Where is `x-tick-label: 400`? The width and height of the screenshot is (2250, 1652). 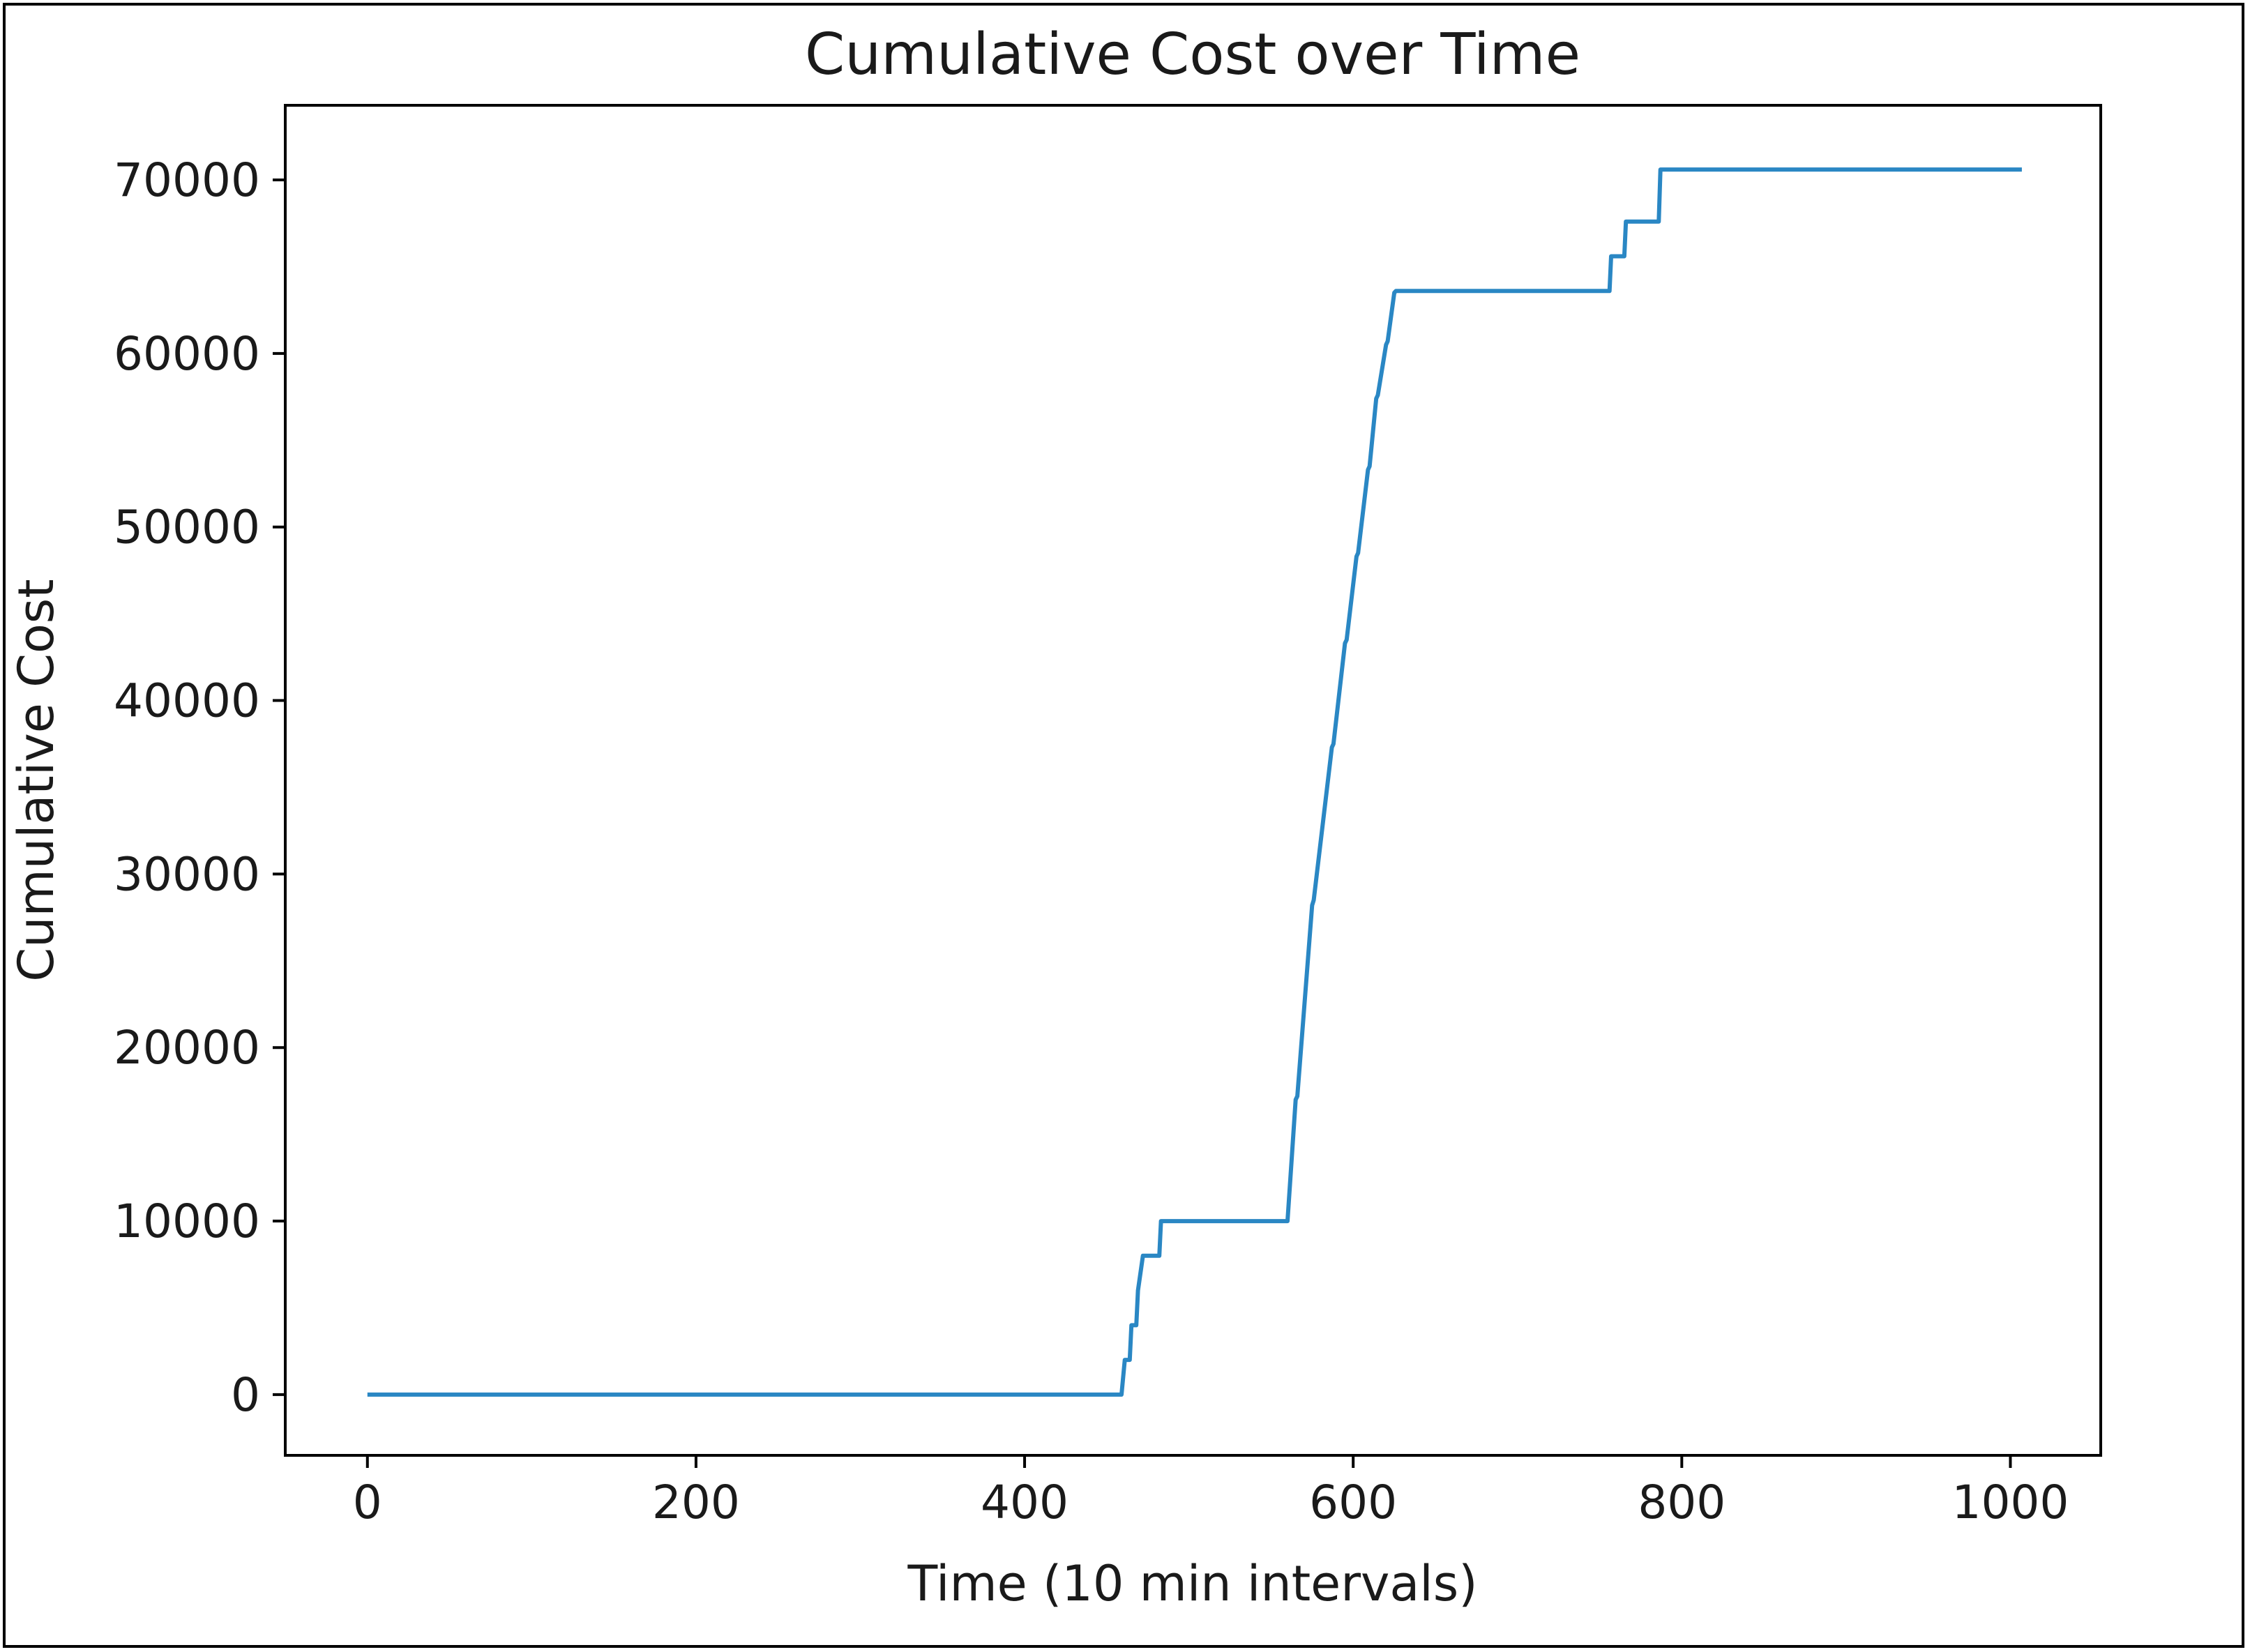 x-tick-label: 400 is located at coordinates (1025, 1502).